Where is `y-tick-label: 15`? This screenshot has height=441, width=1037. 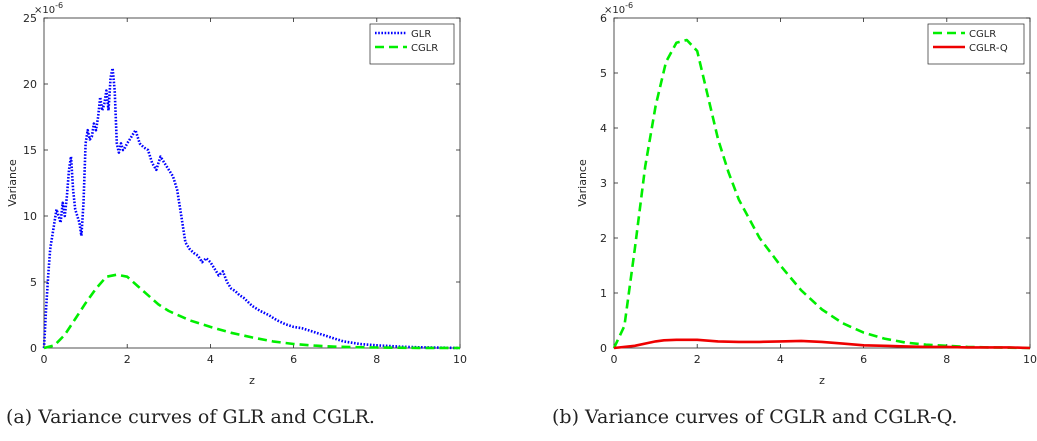 y-tick-label: 15 is located at coordinates (30, 150).